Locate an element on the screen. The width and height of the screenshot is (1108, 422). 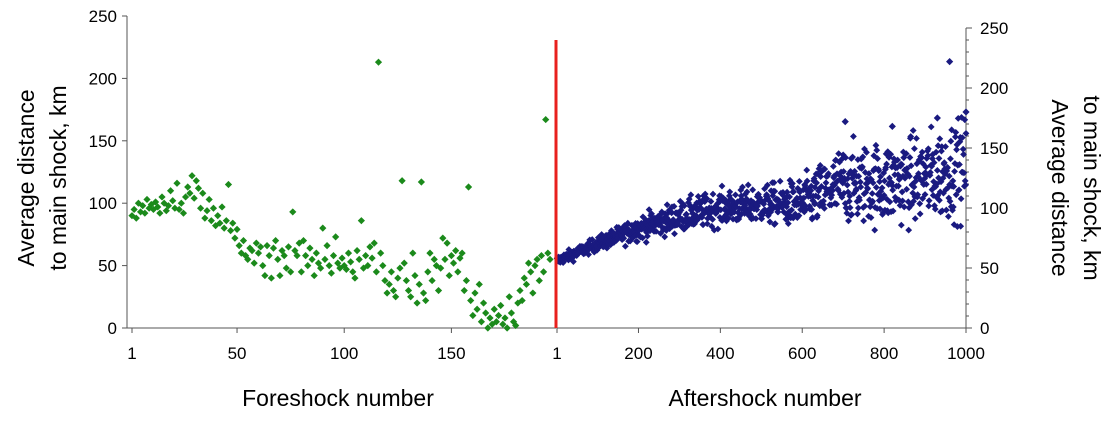
right-x-tick-label: 1000 is located at coordinates (966, 353).